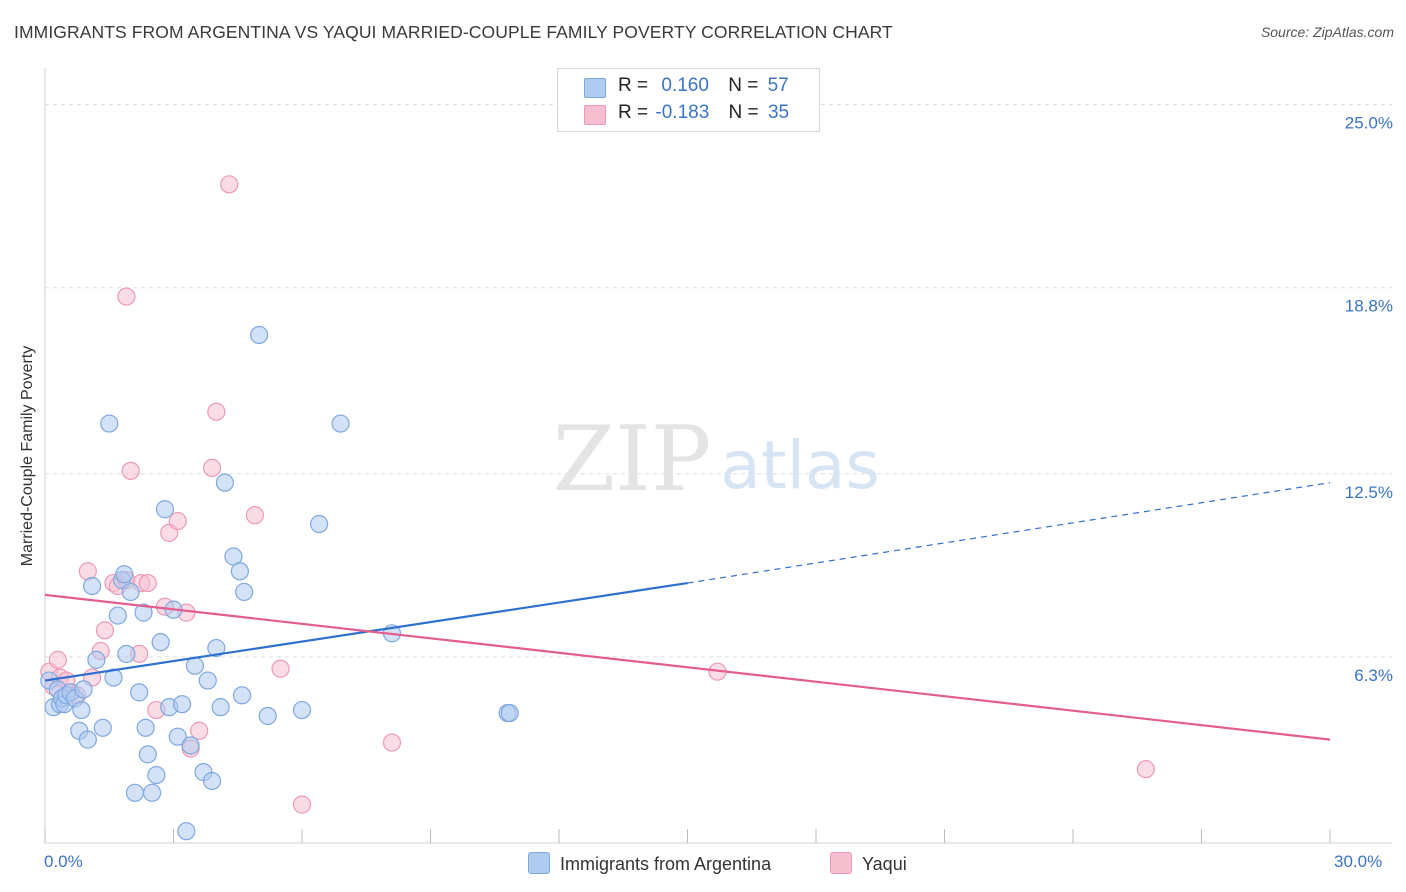 The image size is (1406, 892). I want to click on argentina-trend-extension, so click(1009, 533).